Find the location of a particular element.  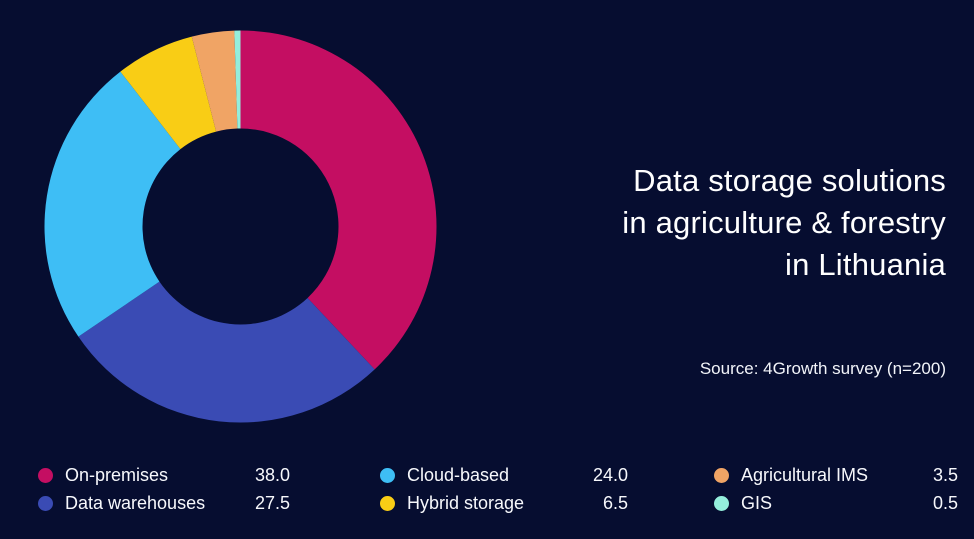

legend-item-on-premises: On-premises 38.0 is located at coordinates (164, 475).